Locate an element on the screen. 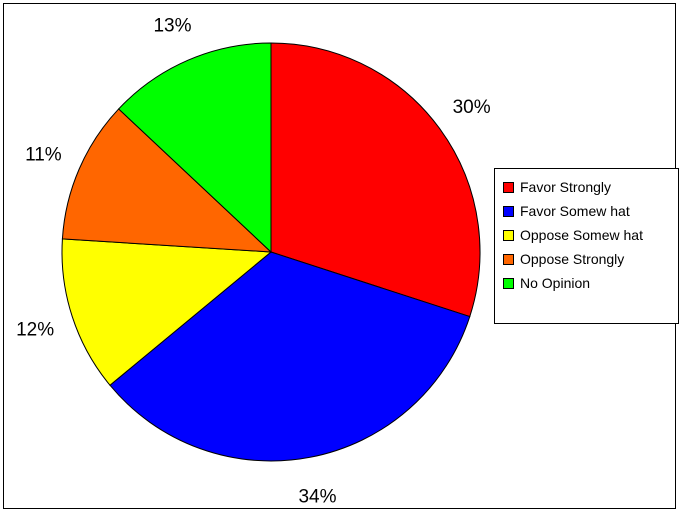 The width and height of the screenshot is (679, 512). legend-item-oppose-somewhat: Oppose Somew hat is located at coordinates (586, 235).